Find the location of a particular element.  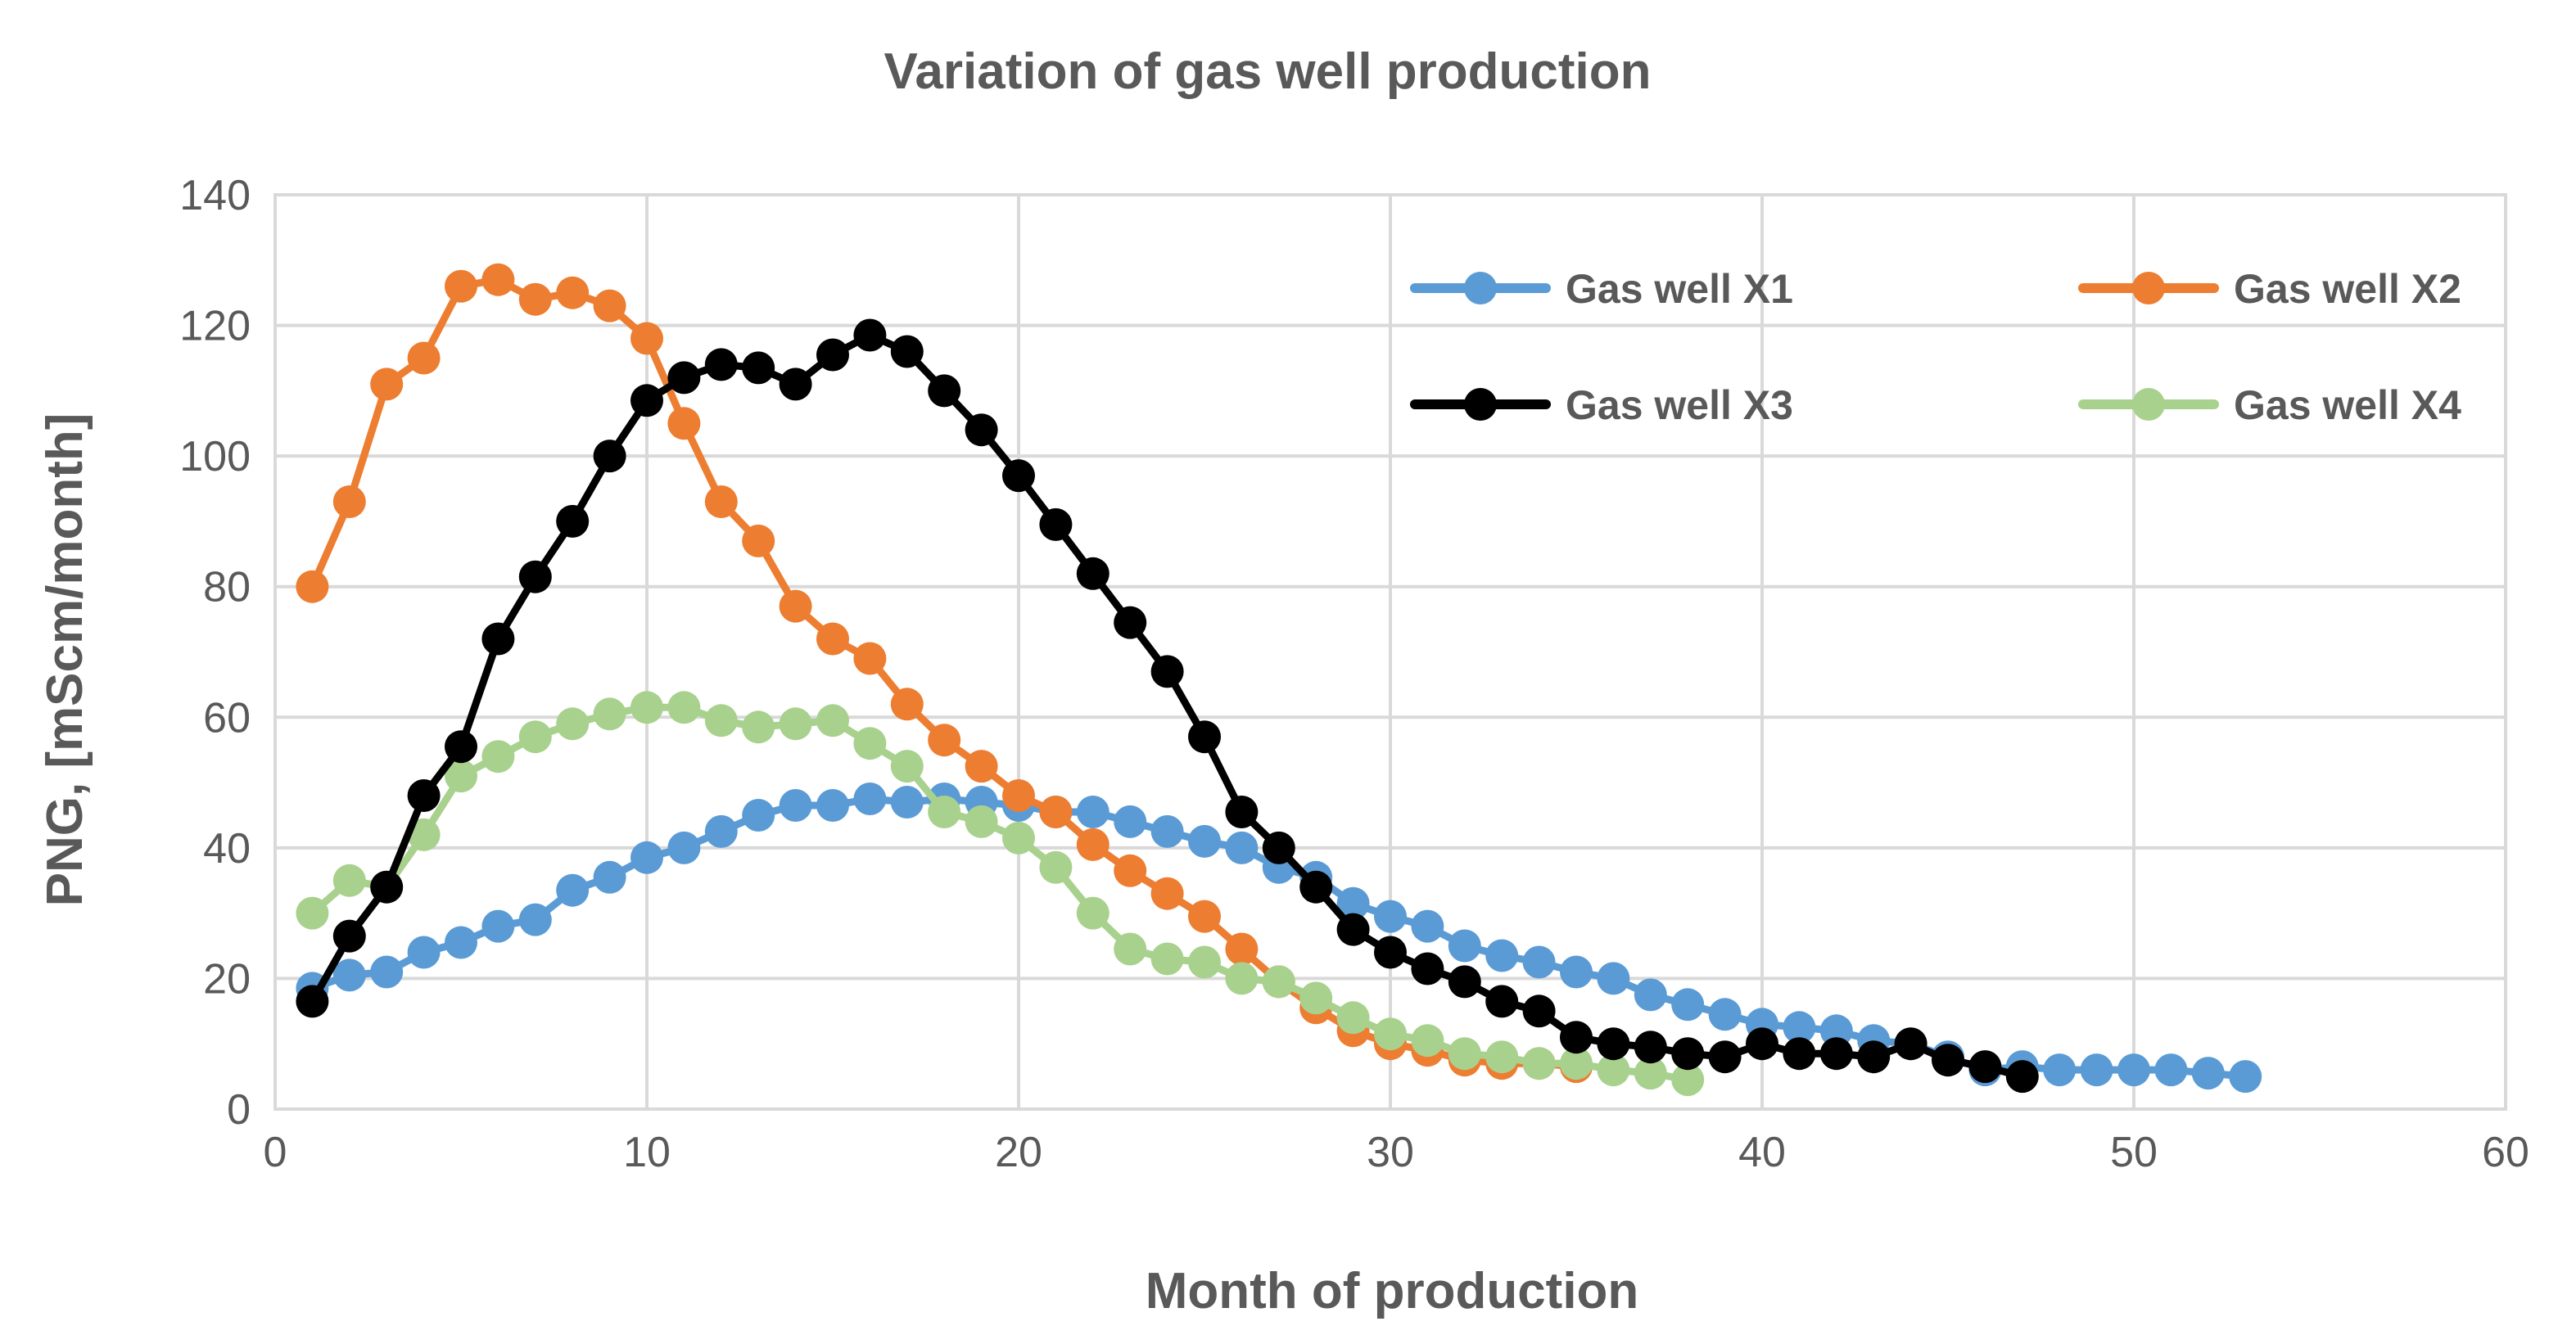

y-tick-label: 20 is located at coordinates (227, 979).